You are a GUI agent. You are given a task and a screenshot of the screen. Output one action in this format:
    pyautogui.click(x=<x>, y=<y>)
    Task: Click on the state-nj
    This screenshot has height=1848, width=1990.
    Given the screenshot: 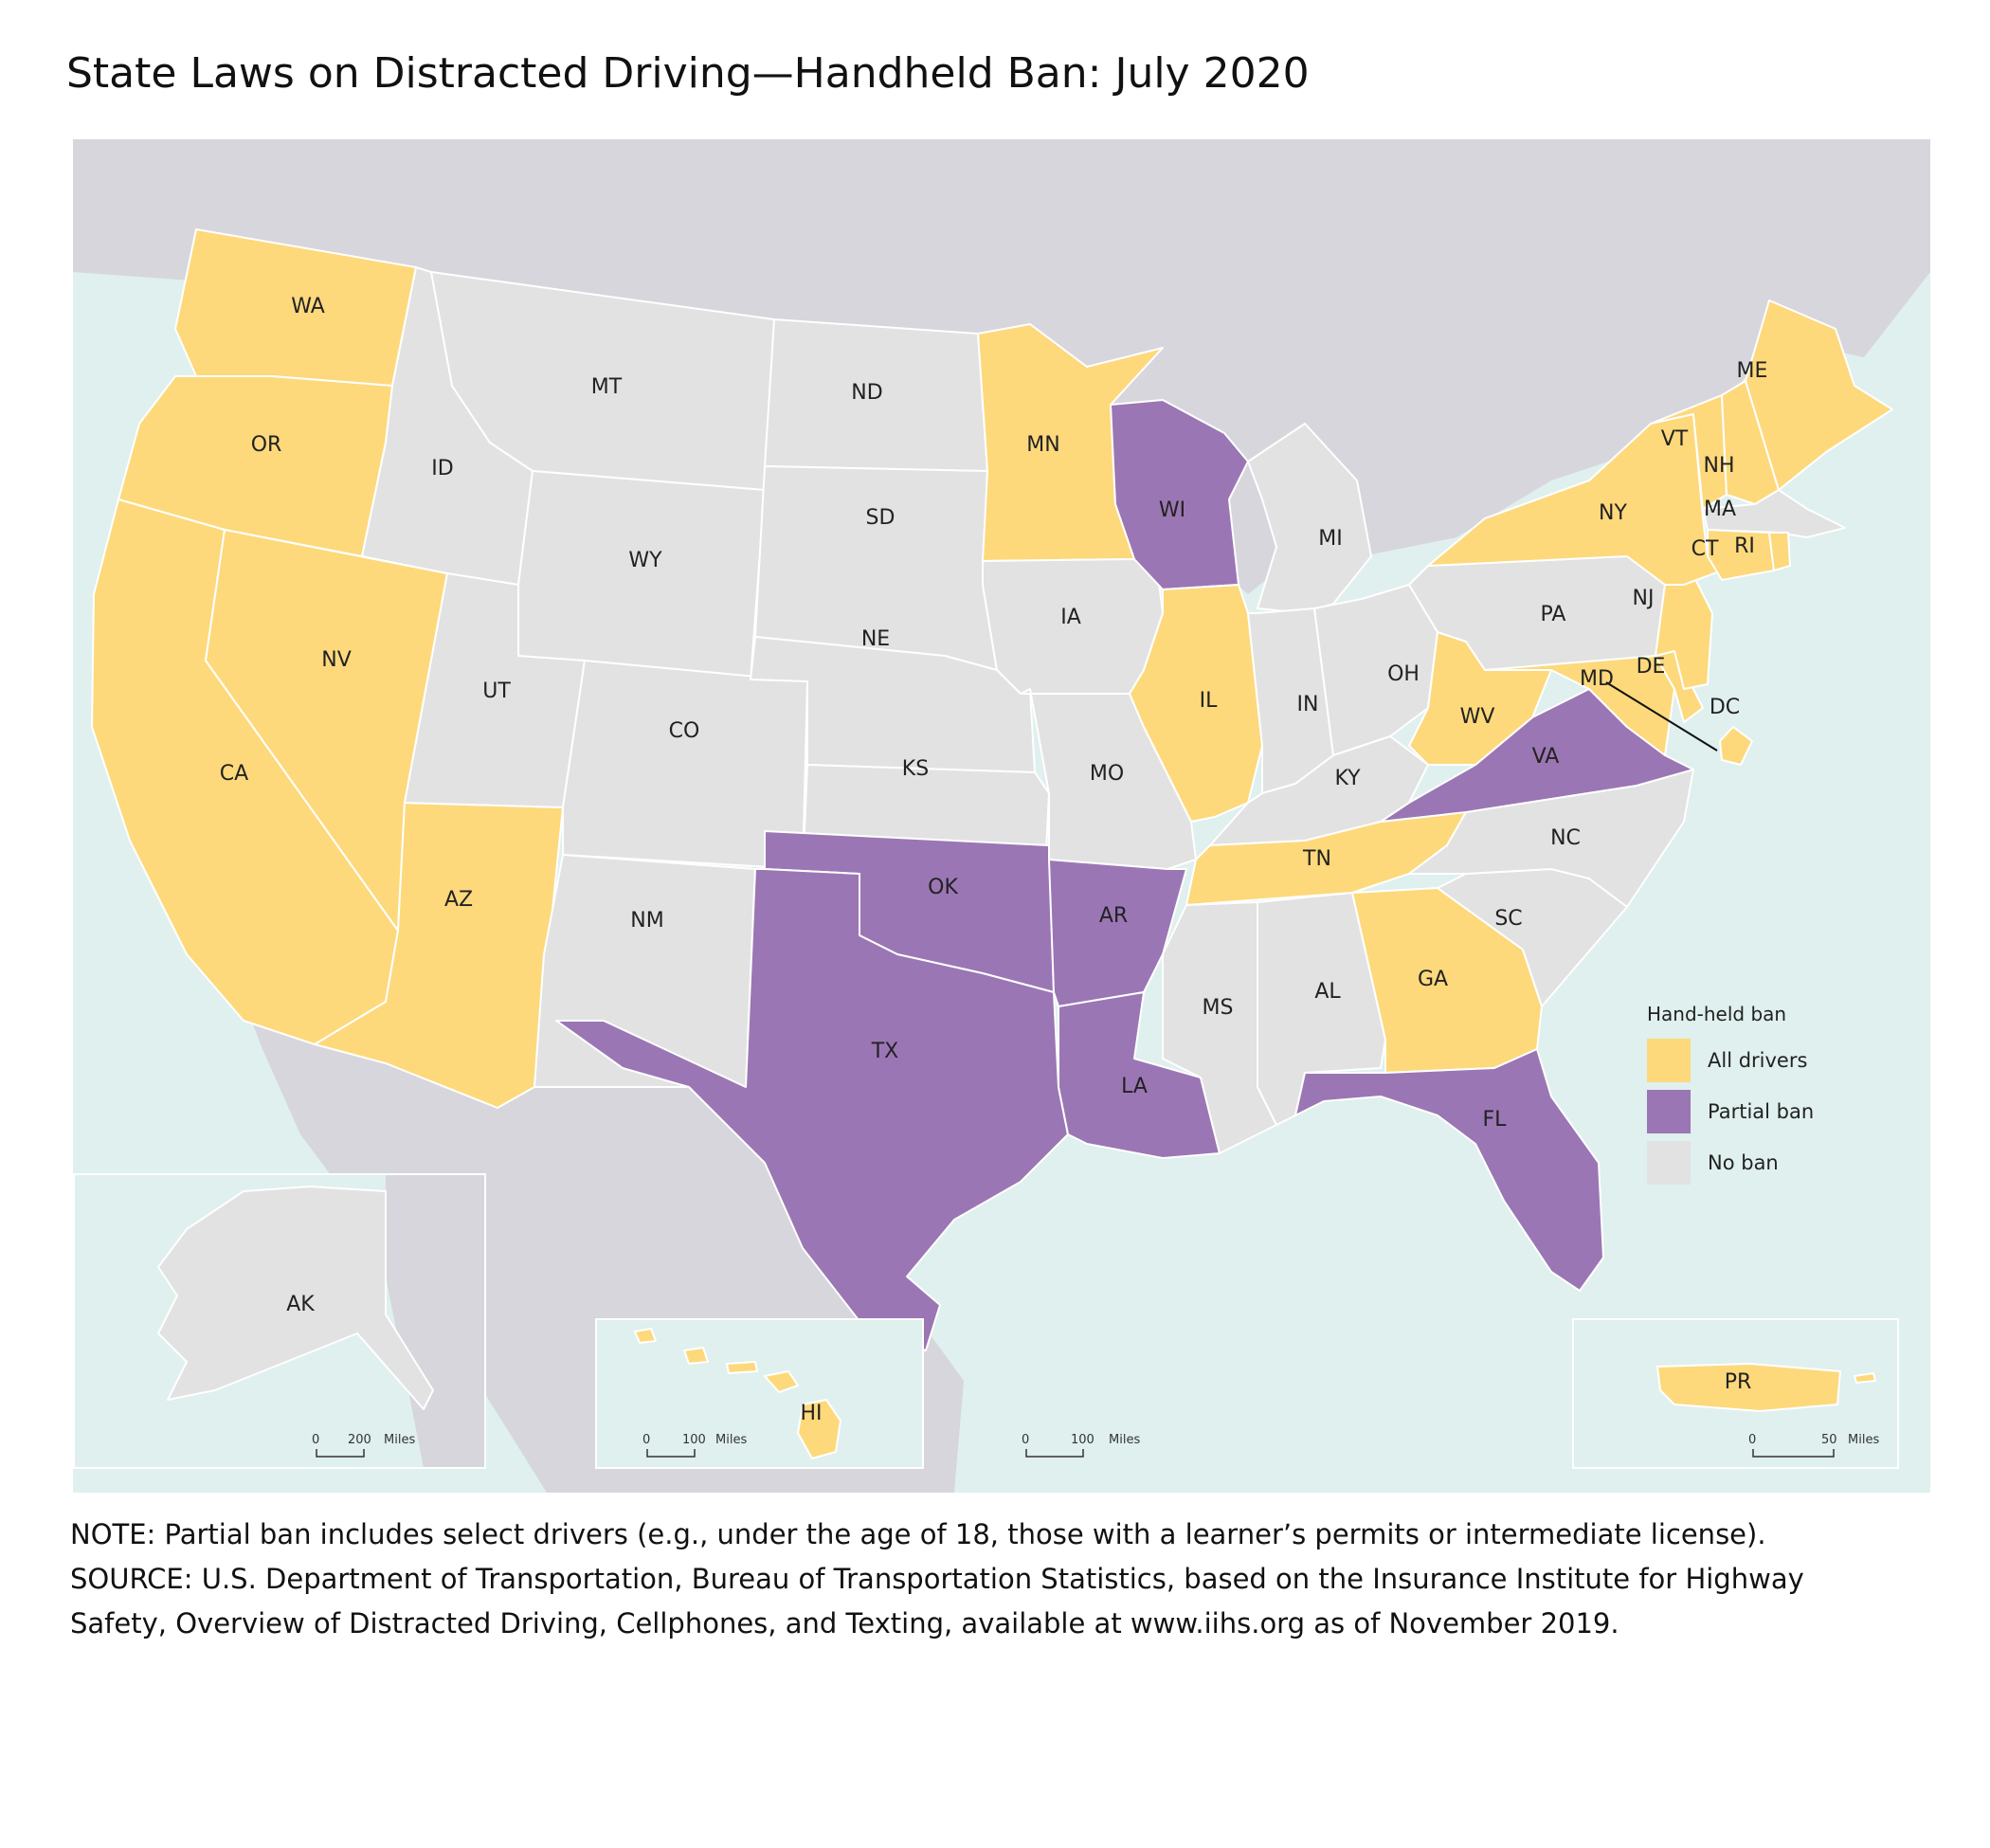 What is the action you would take?
    pyautogui.click(x=1684, y=632)
    